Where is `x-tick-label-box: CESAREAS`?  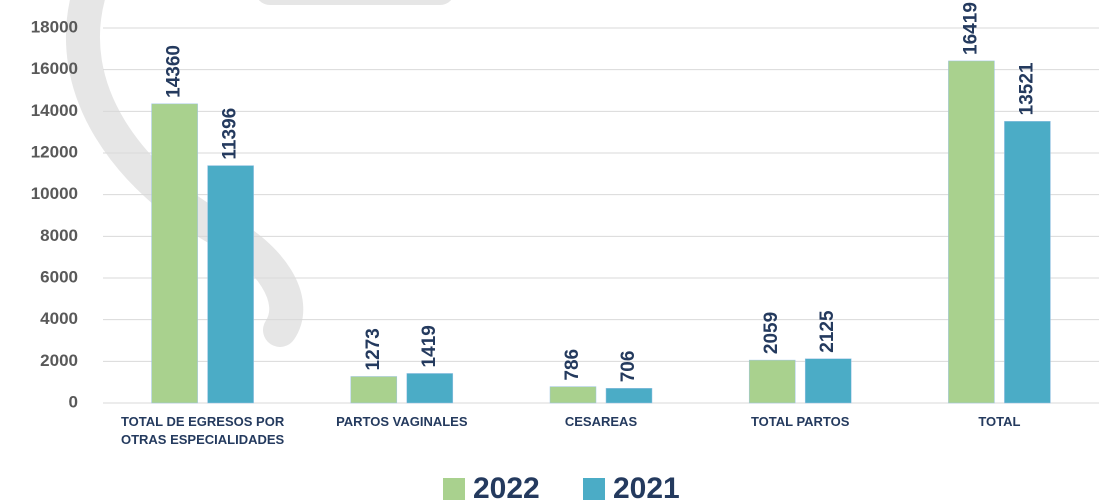 x-tick-label-box: CESAREAS is located at coordinates (601, 421).